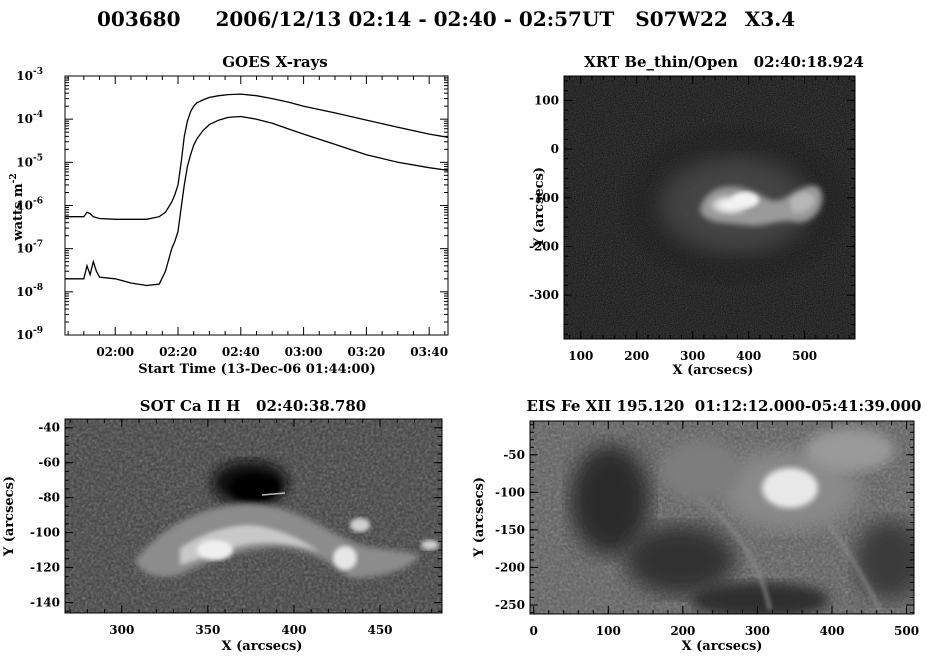 The height and width of the screenshot is (656, 931). I want to click on location: S07W22, so click(681, 19).